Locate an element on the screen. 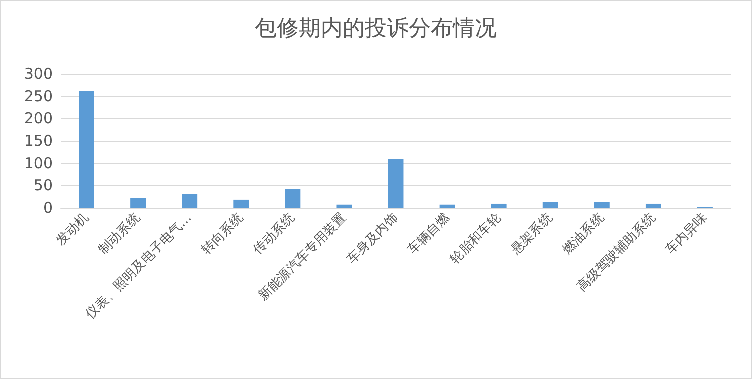 This screenshot has width=752, height=379. y-tick-label: 50 is located at coordinates (43, 185).